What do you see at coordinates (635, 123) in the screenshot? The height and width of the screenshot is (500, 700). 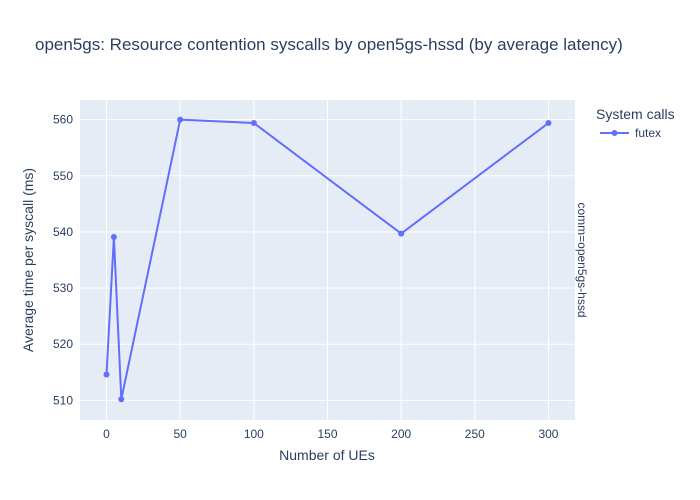 I see `legend: System calls futex` at bounding box center [635, 123].